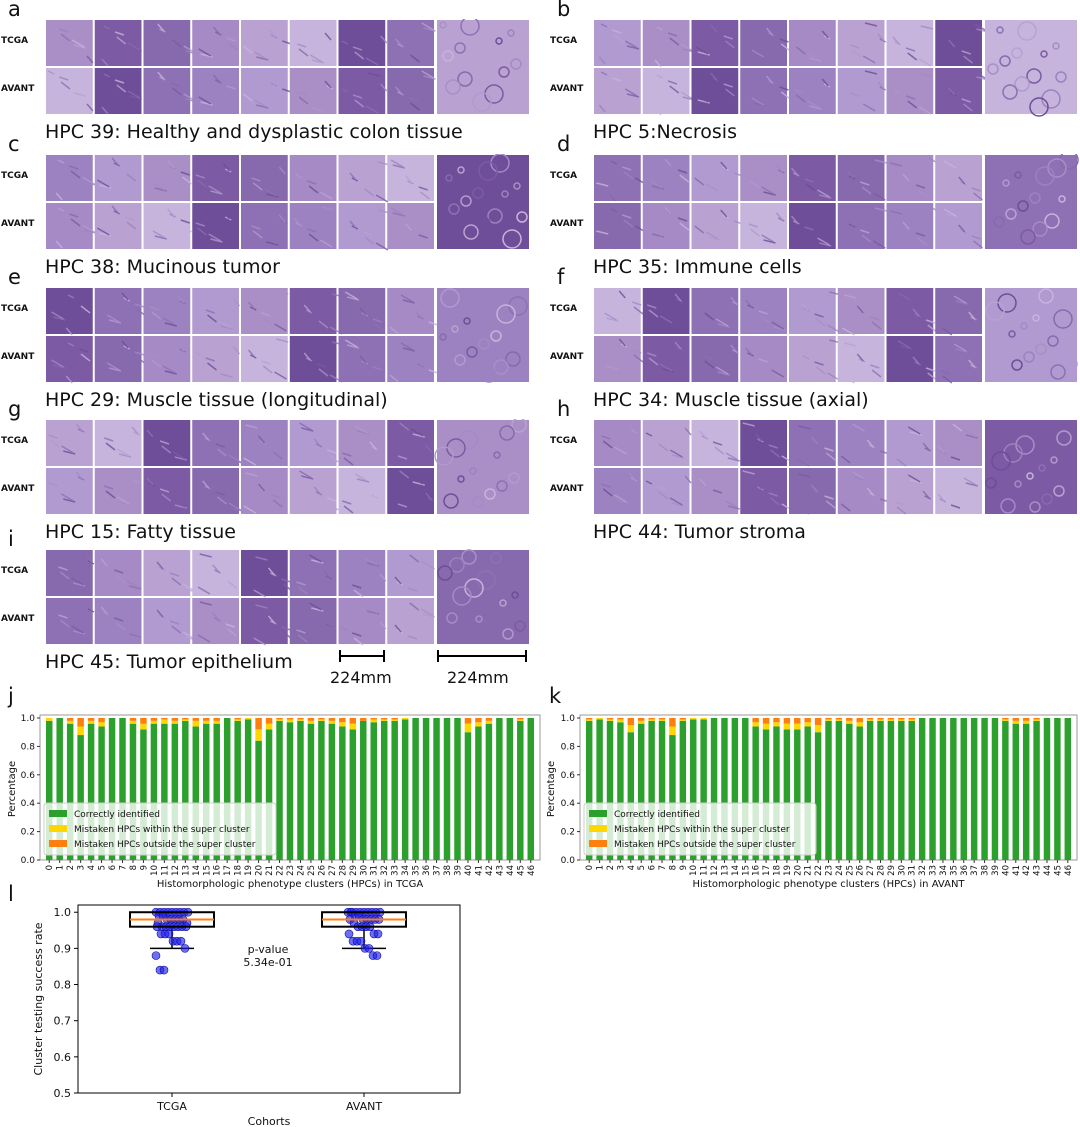  I want to click on row-label-avant: AVANT, so click(18, 89).